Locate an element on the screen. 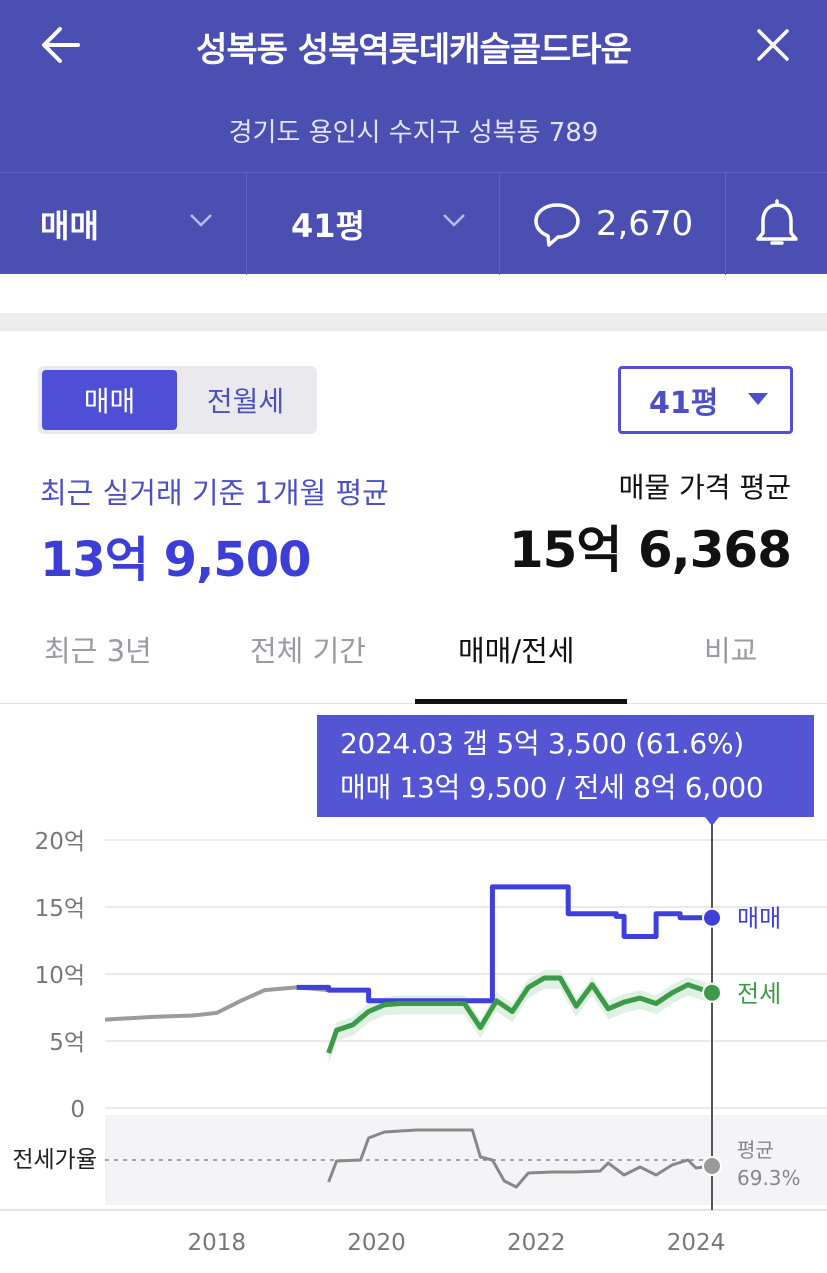 This screenshot has width=827, height=1273. tab-compare: 비교 is located at coordinates (731, 651).